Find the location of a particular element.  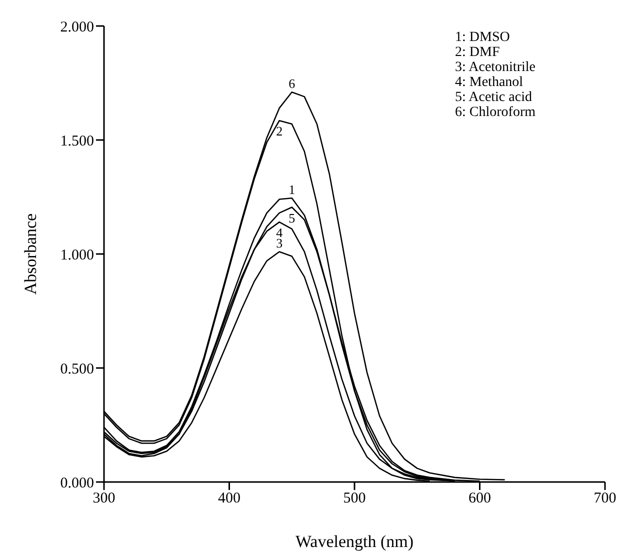

series-label: 1 is located at coordinates (292, 190).